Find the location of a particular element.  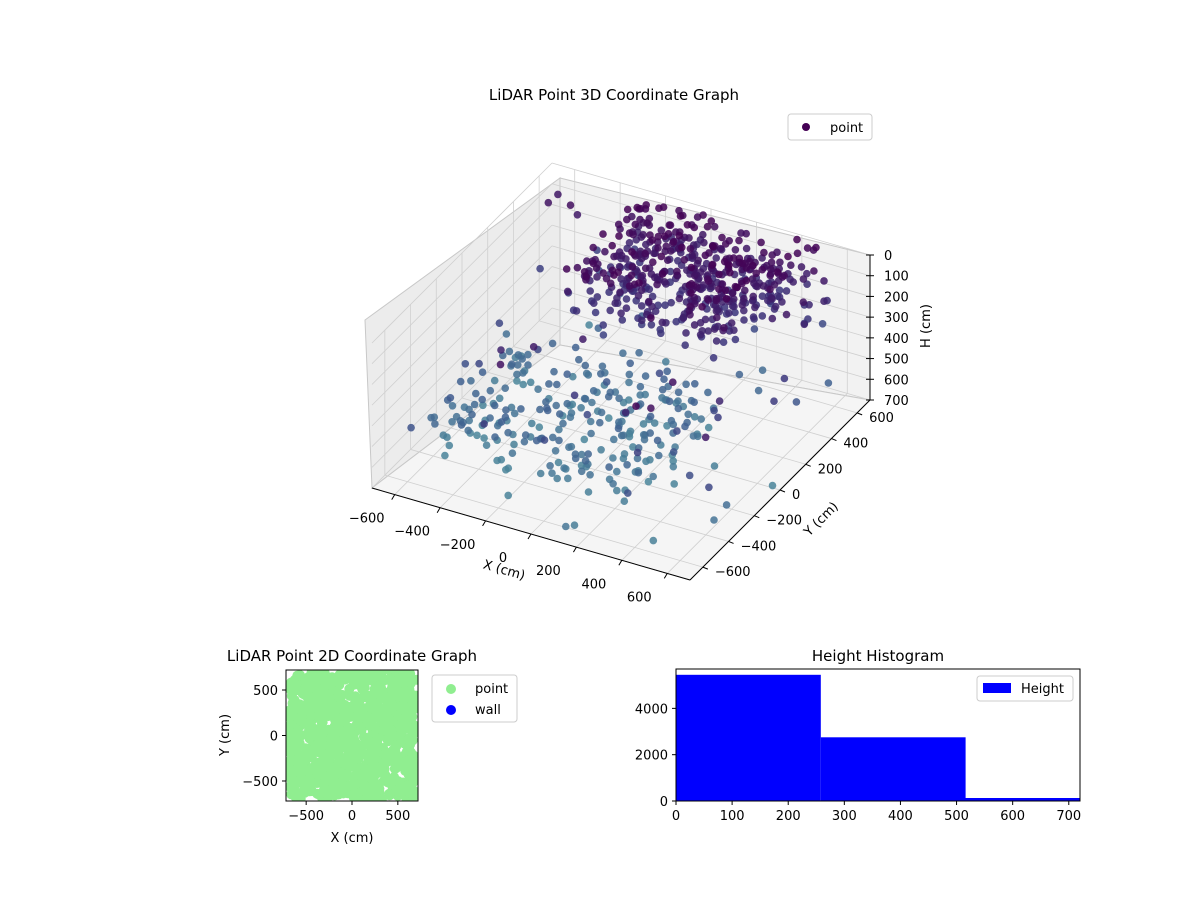

x-tick-label-3d: 600 is located at coordinates (639, 597).